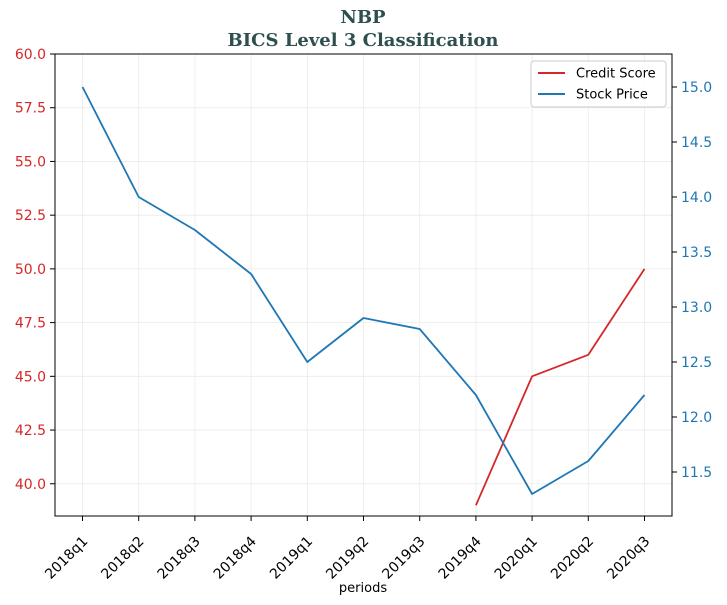 This screenshot has width=727, height=605. What do you see at coordinates (66, 558) in the screenshot?
I see `x-tick-label: 2018q1` at bounding box center [66, 558].